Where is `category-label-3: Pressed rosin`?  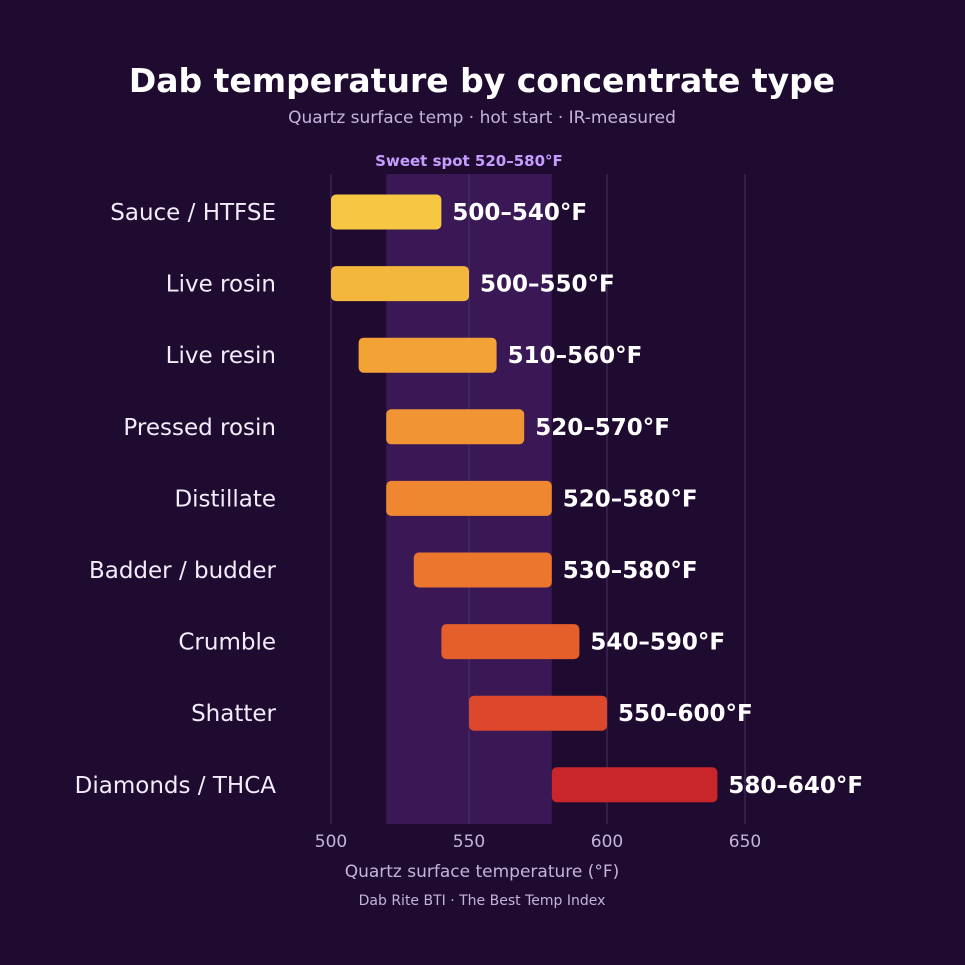 category-label-3: Pressed rosin is located at coordinates (199, 428).